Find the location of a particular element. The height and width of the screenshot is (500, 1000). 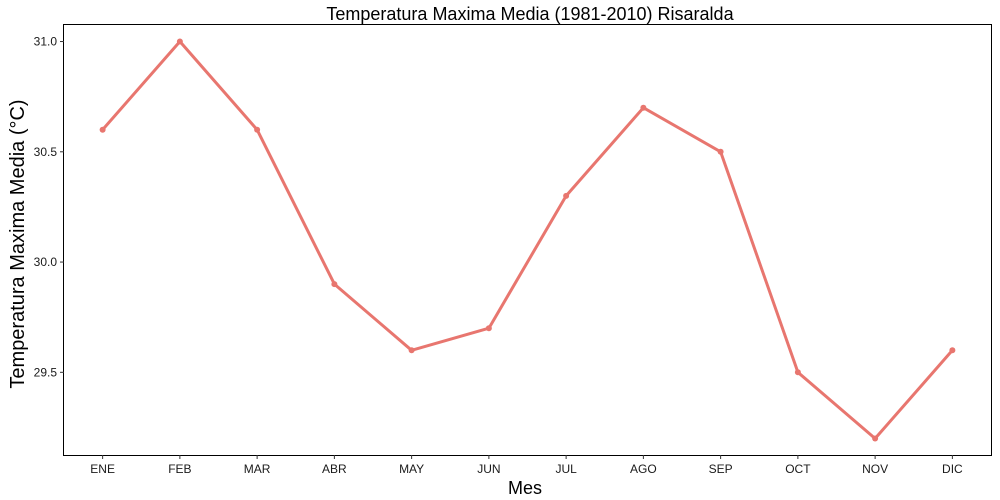

x-tick-label: JUL is located at coordinates (566, 469).